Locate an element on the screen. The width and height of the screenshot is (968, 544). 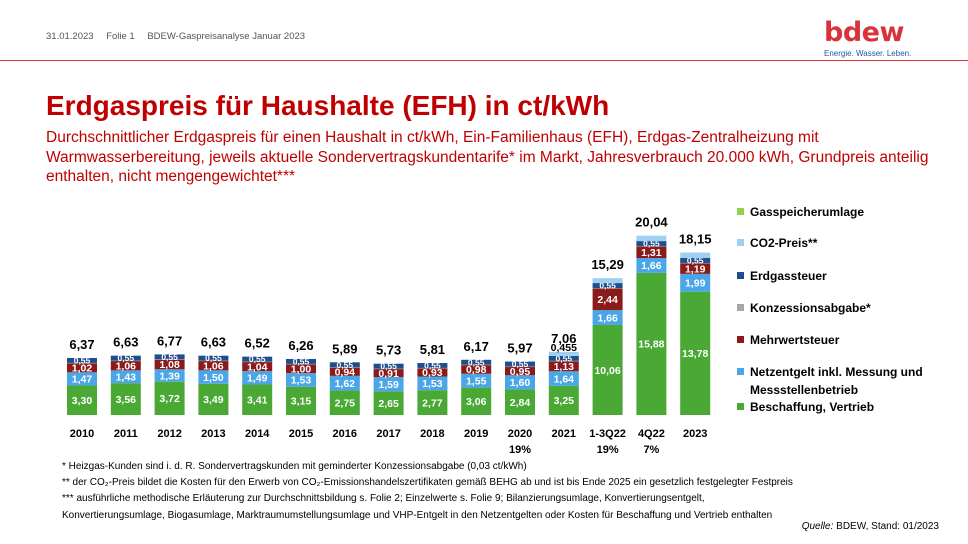
bar-segment-beschaffung-vertrieb-2013 is located at coordinates (213, 399).